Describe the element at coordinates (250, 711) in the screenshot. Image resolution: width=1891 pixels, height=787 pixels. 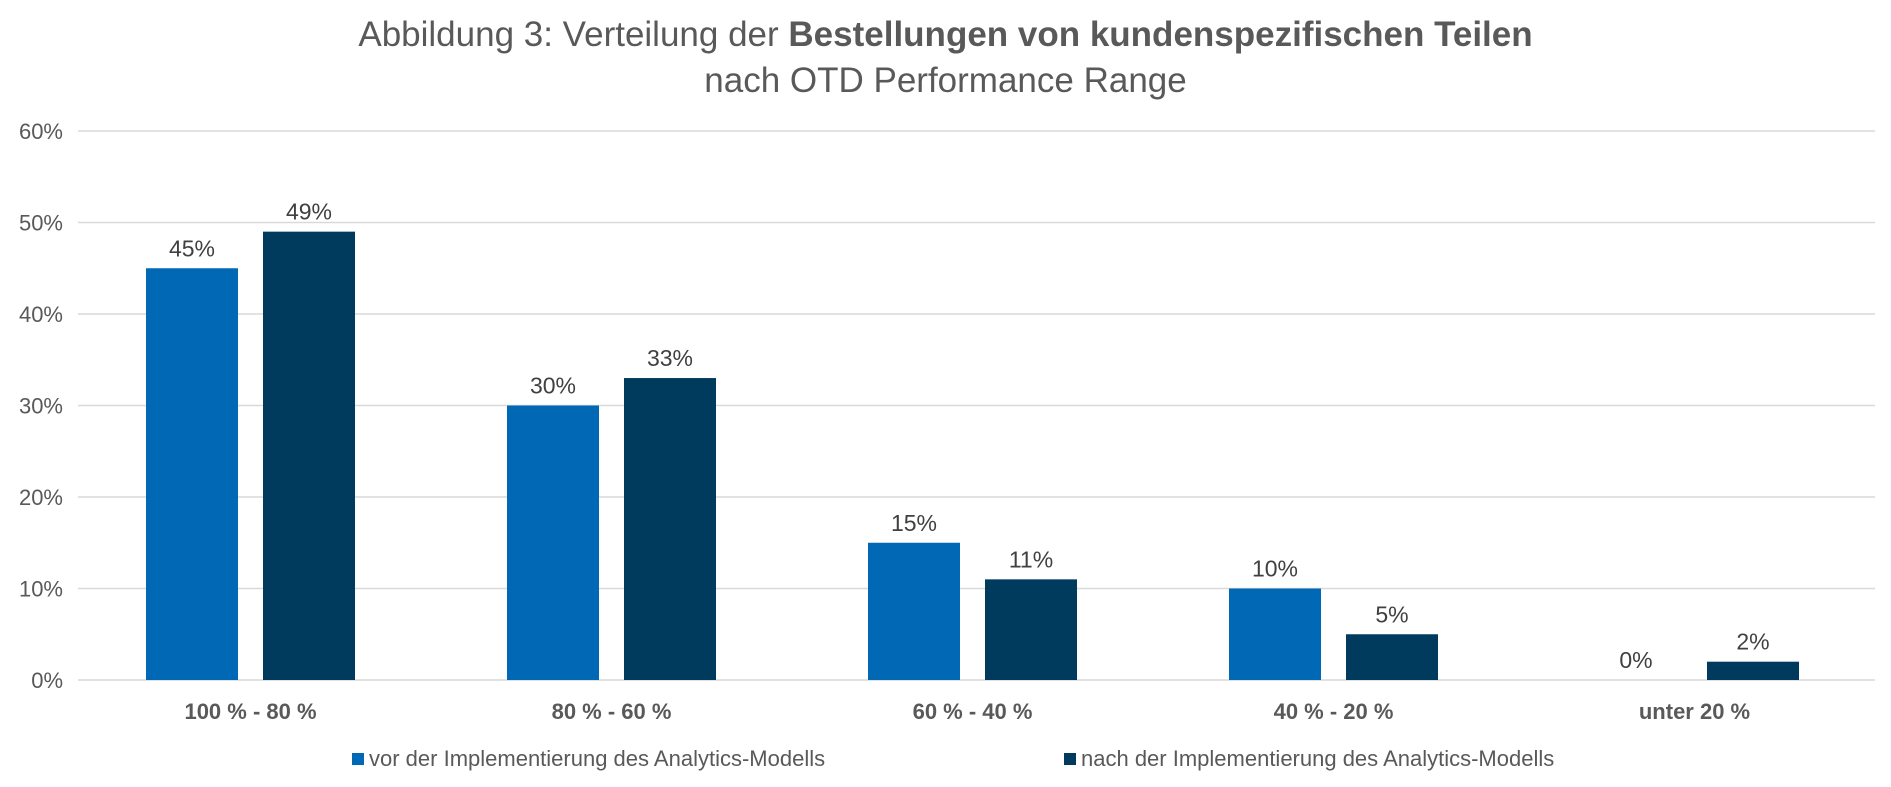
I see `x-category-label: 100 % - 80 %` at that location.